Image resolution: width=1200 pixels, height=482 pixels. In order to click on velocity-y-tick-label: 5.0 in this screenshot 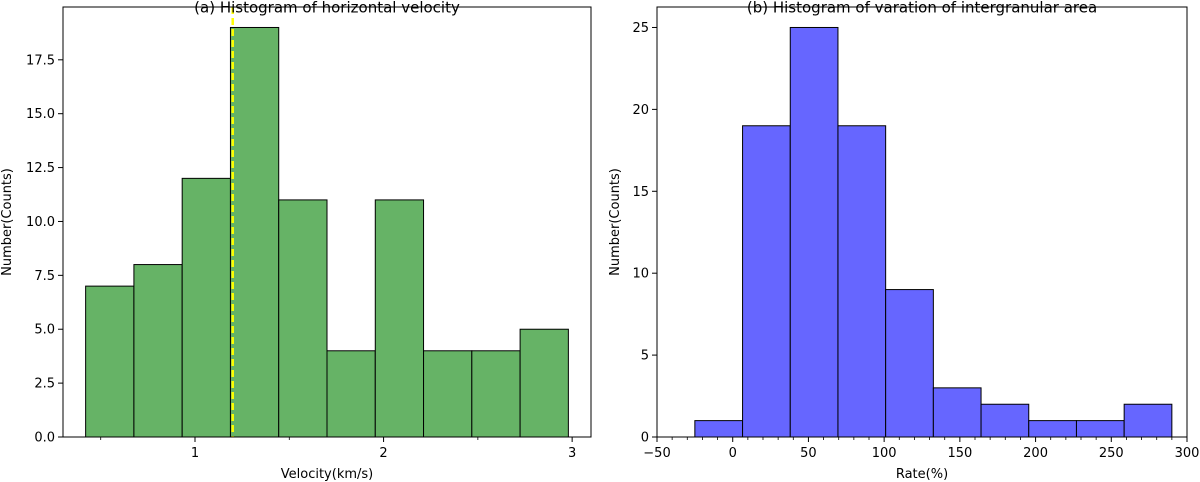, I will do `click(44, 330)`.